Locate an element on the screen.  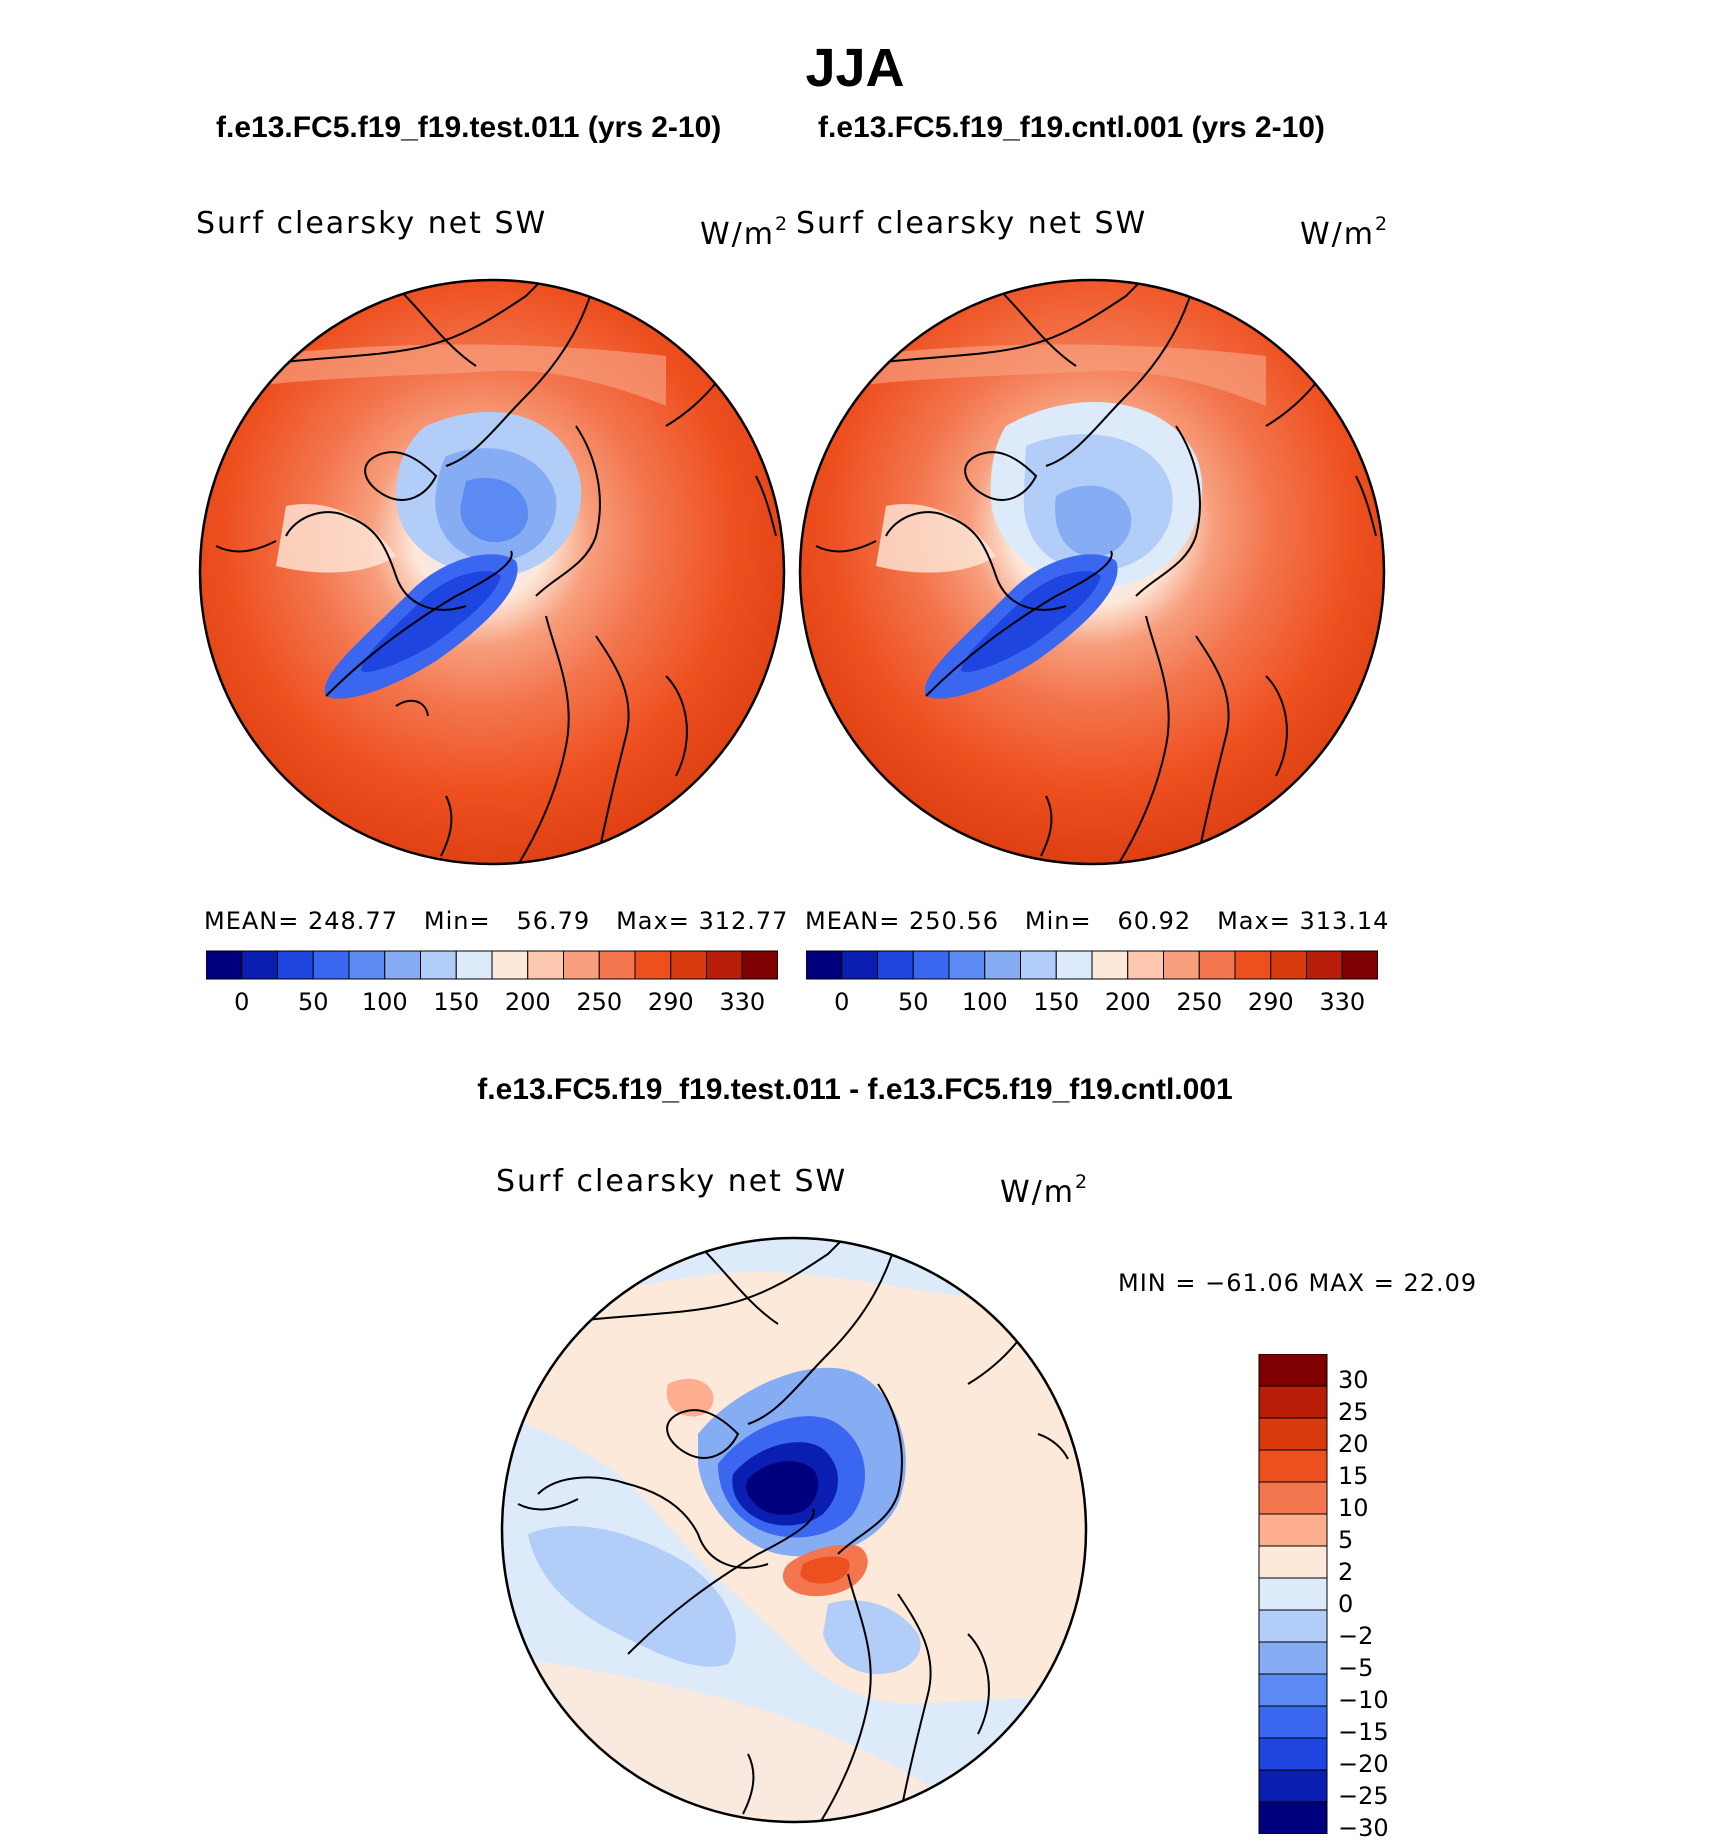
difference-colorbar-tick-label: −25 is located at coordinates (1363, 1795).